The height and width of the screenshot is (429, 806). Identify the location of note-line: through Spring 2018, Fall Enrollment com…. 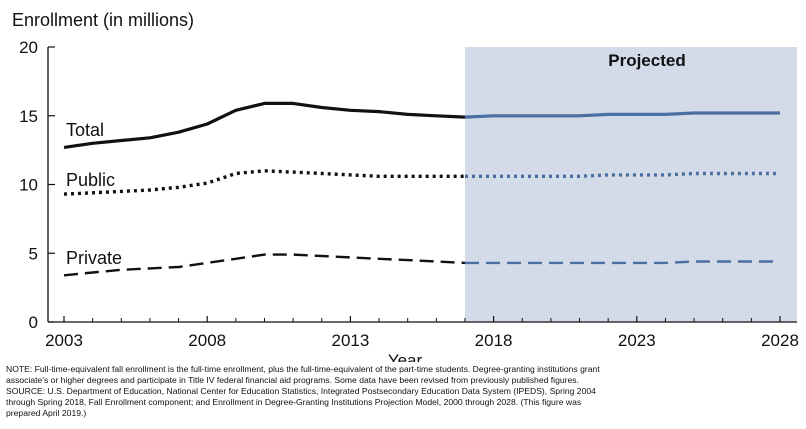
(294, 401).